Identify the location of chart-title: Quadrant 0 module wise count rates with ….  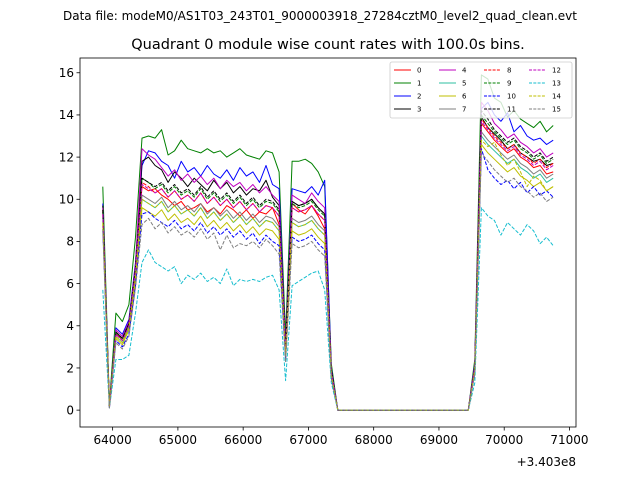
(328, 45).